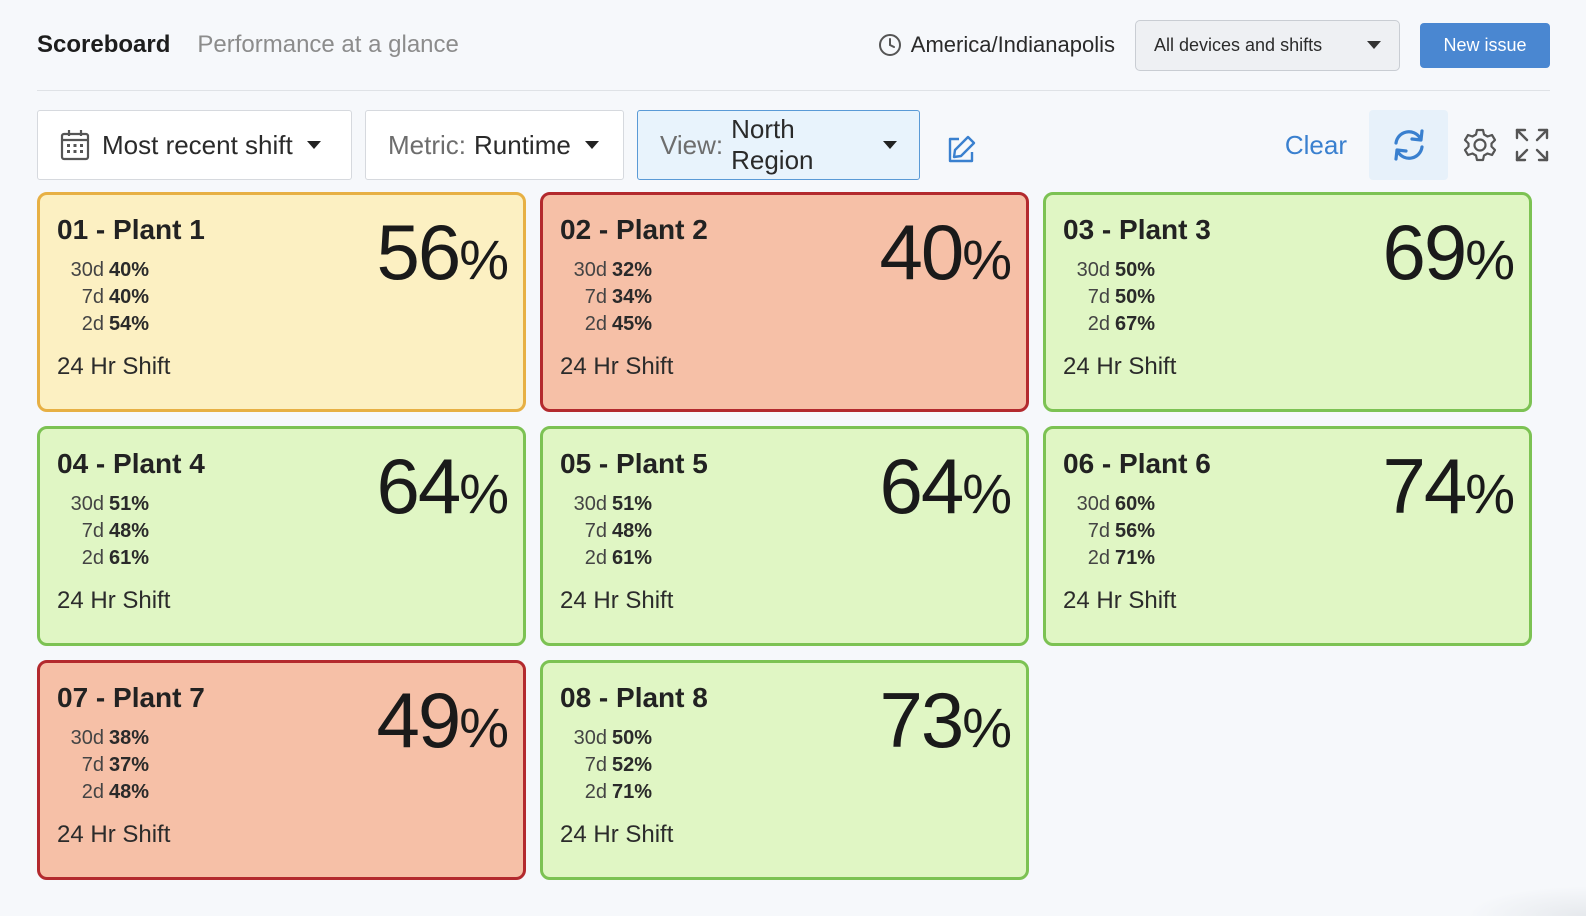 Image resolution: width=1586 pixels, height=916 pixels. Describe the element at coordinates (1135, 504) in the screenshot. I see `stat-value: 60%` at that location.